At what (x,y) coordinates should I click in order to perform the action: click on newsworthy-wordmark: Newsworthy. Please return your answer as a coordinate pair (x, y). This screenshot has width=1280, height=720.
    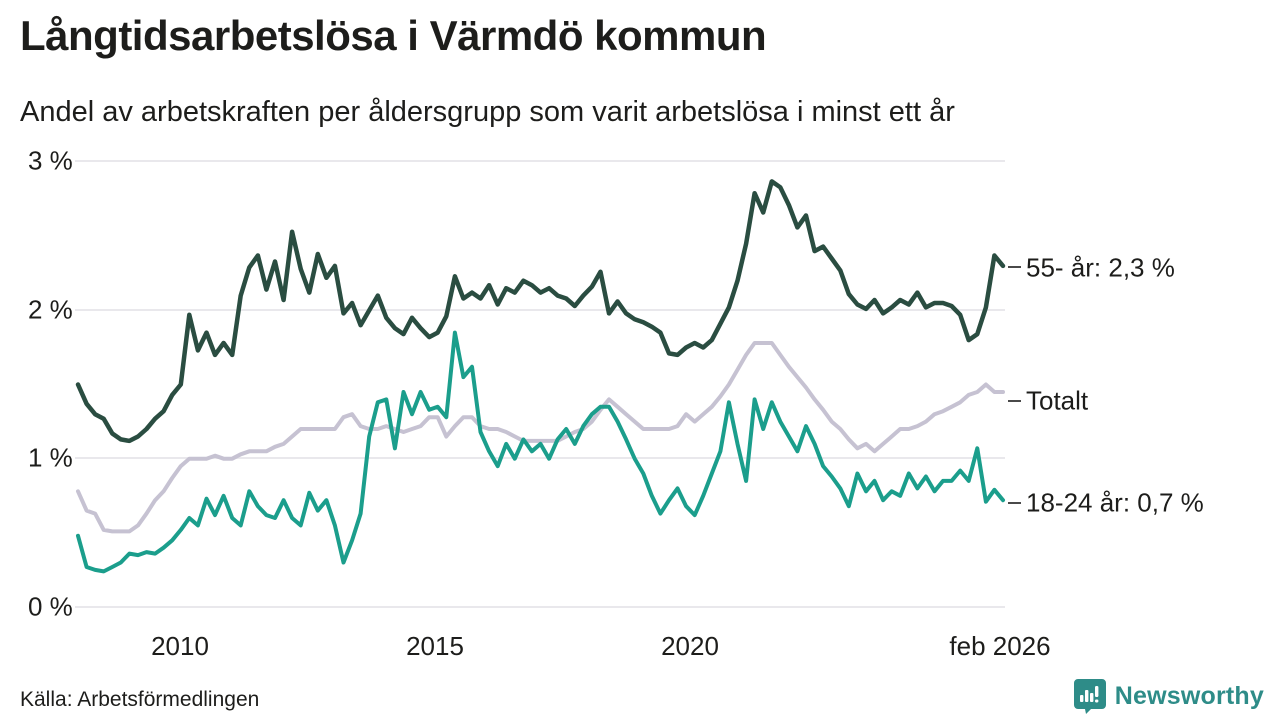
    Looking at the image, I should click on (1189, 695).